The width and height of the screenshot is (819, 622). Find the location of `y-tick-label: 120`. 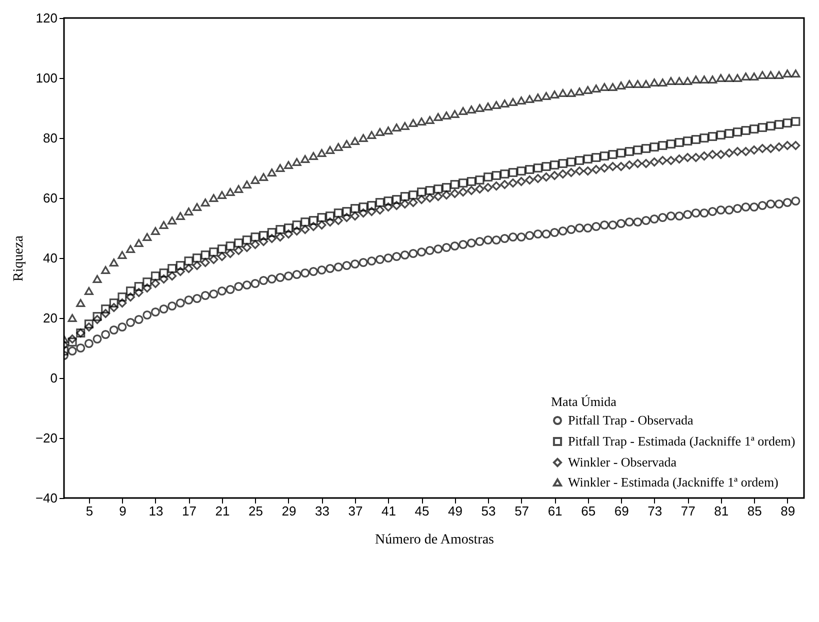

y-tick-label: 120 is located at coordinates (47, 18).